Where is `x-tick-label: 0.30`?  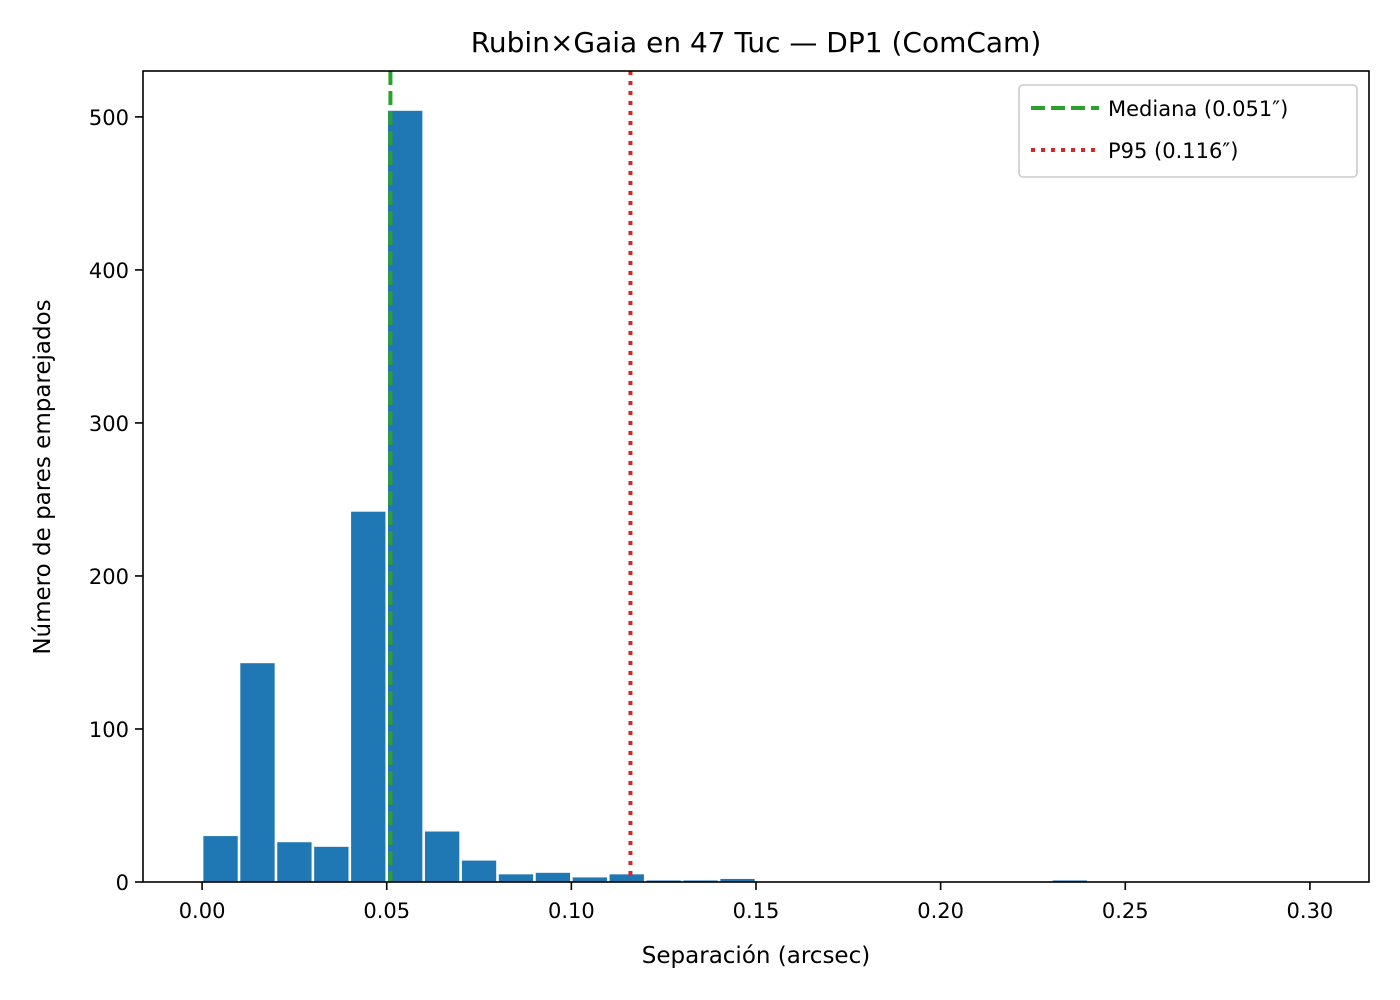 x-tick-label: 0.30 is located at coordinates (1310, 911).